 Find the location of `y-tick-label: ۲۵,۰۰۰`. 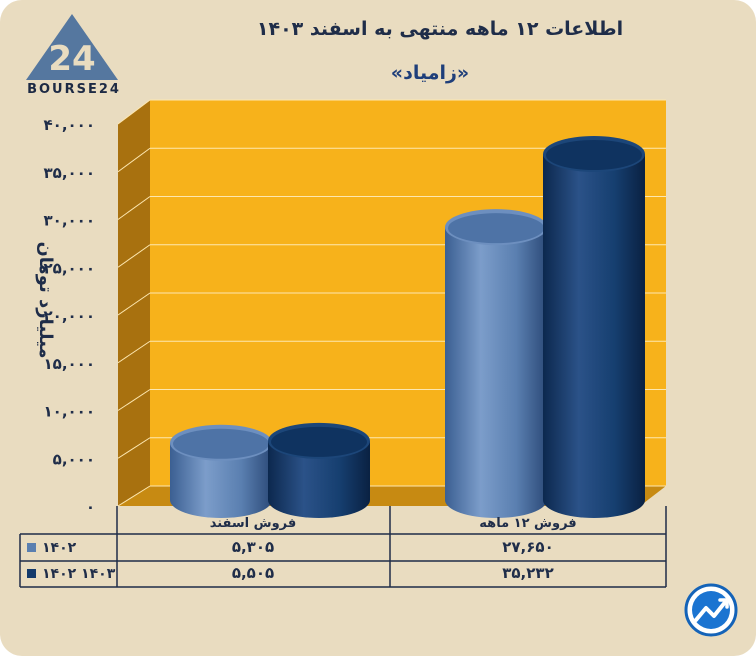

y-tick-label: ۲۵,۰۰۰ is located at coordinates (69, 268).